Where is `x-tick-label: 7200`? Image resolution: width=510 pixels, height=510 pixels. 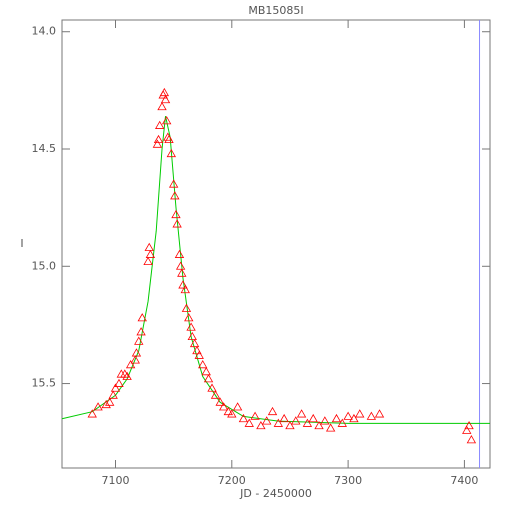
x-tick-label: 7200 is located at coordinates (232, 480).